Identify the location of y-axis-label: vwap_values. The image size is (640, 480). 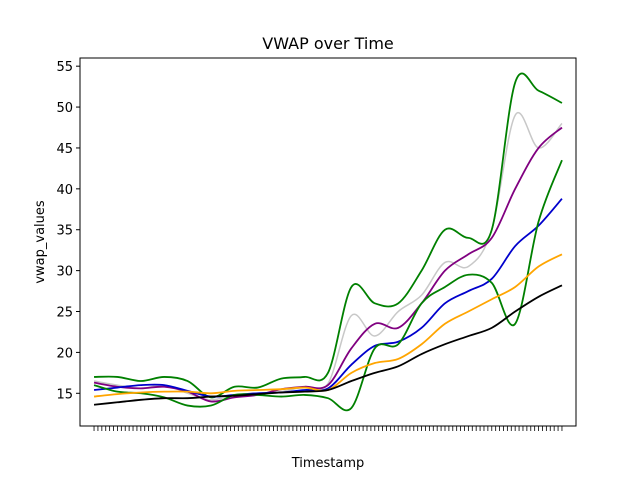
(40, 242).